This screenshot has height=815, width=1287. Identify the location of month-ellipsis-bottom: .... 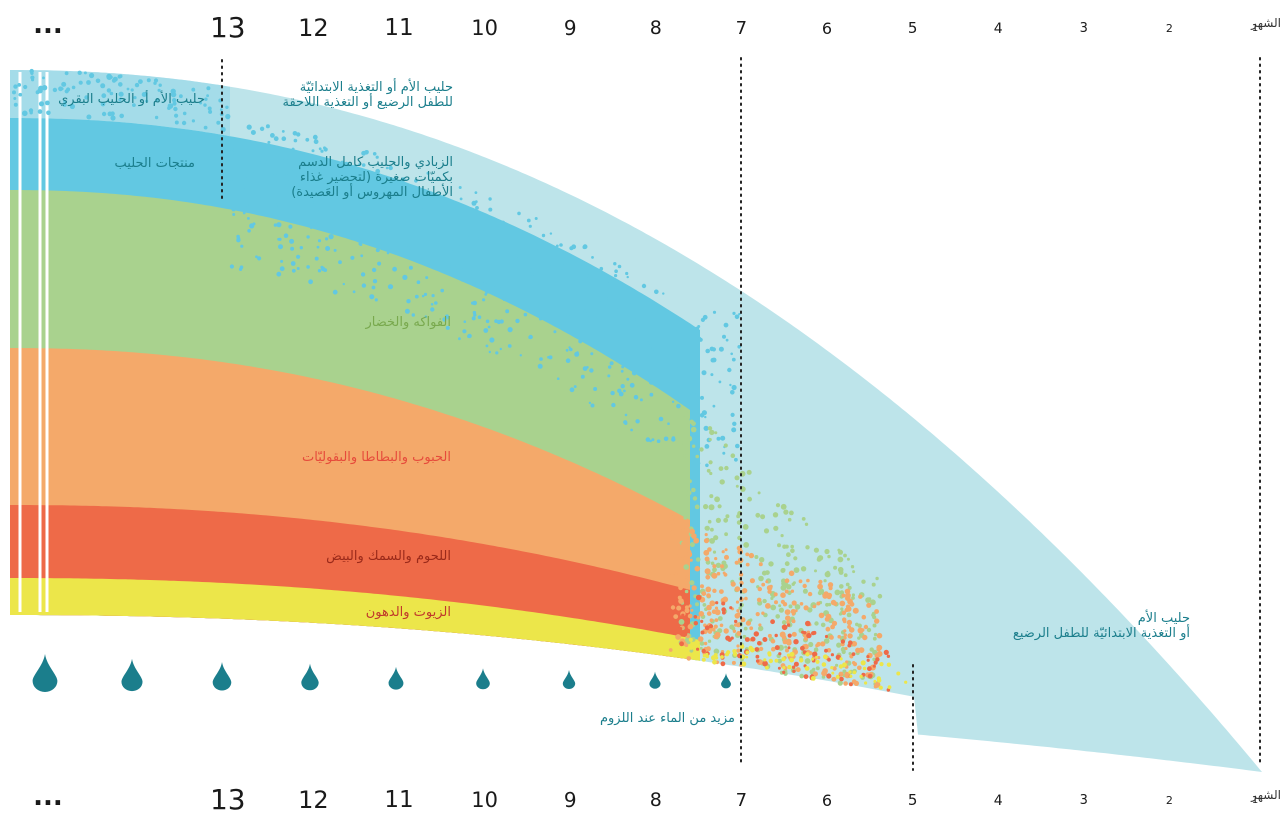
(48, 797).